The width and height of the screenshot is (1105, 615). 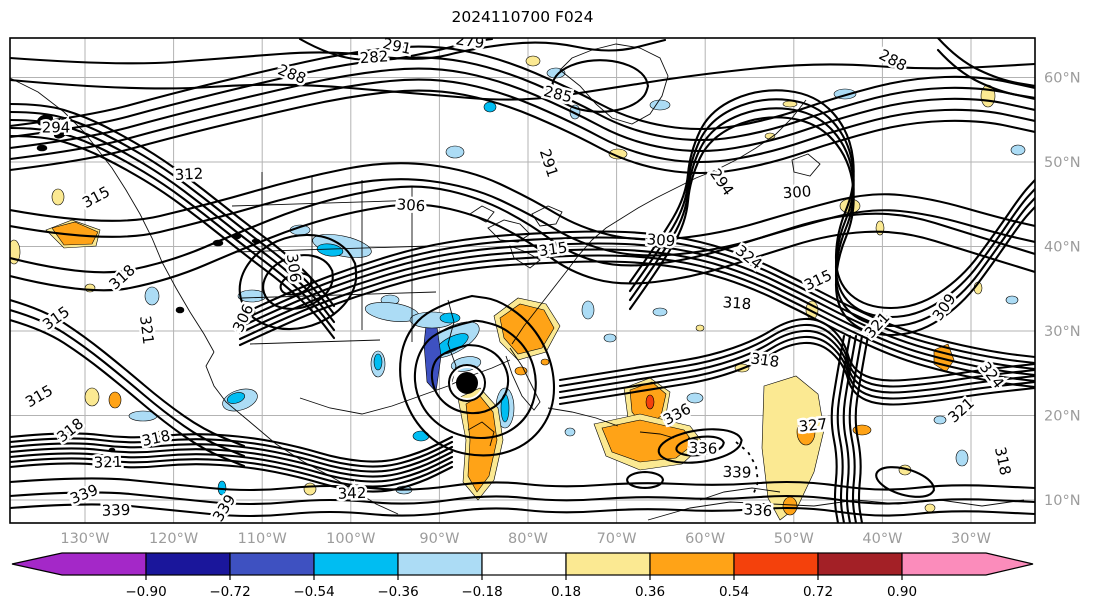 I want to click on colorbar-arrow-left, so click(x=79, y=564).